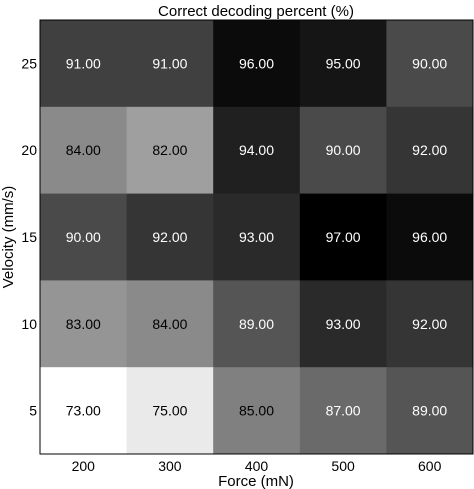 Image resolution: width=474 pixels, height=489 pixels. Describe the element at coordinates (430, 466) in the screenshot. I see `x-tick-label: 600` at that location.